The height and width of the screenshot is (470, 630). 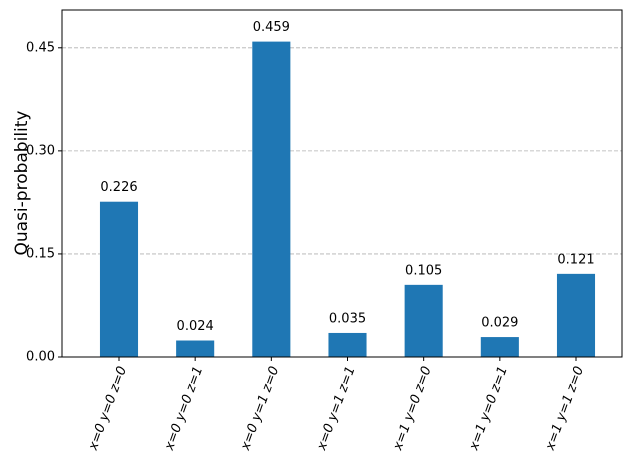 What do you see at coordinates (195, 326) in the screenshot?
I see `value-label: 0.024` at bounding box center [195, 326].